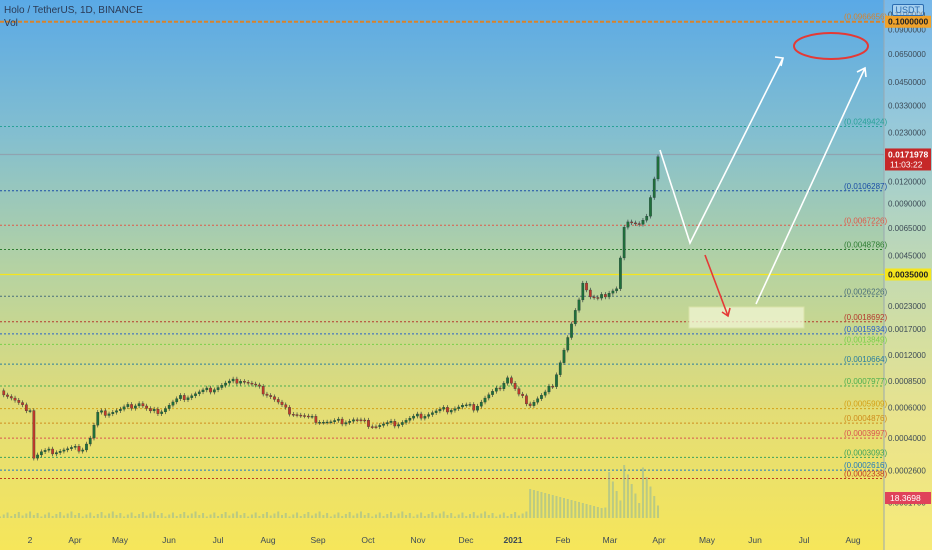 The width and height of the screenshot is (932, 550). What do you see at coordinates (73, 10) in the screenshot?
I see `chart-title: Holo / TetherUS, 1D, BINANCE` at bounding box center [73, 10].